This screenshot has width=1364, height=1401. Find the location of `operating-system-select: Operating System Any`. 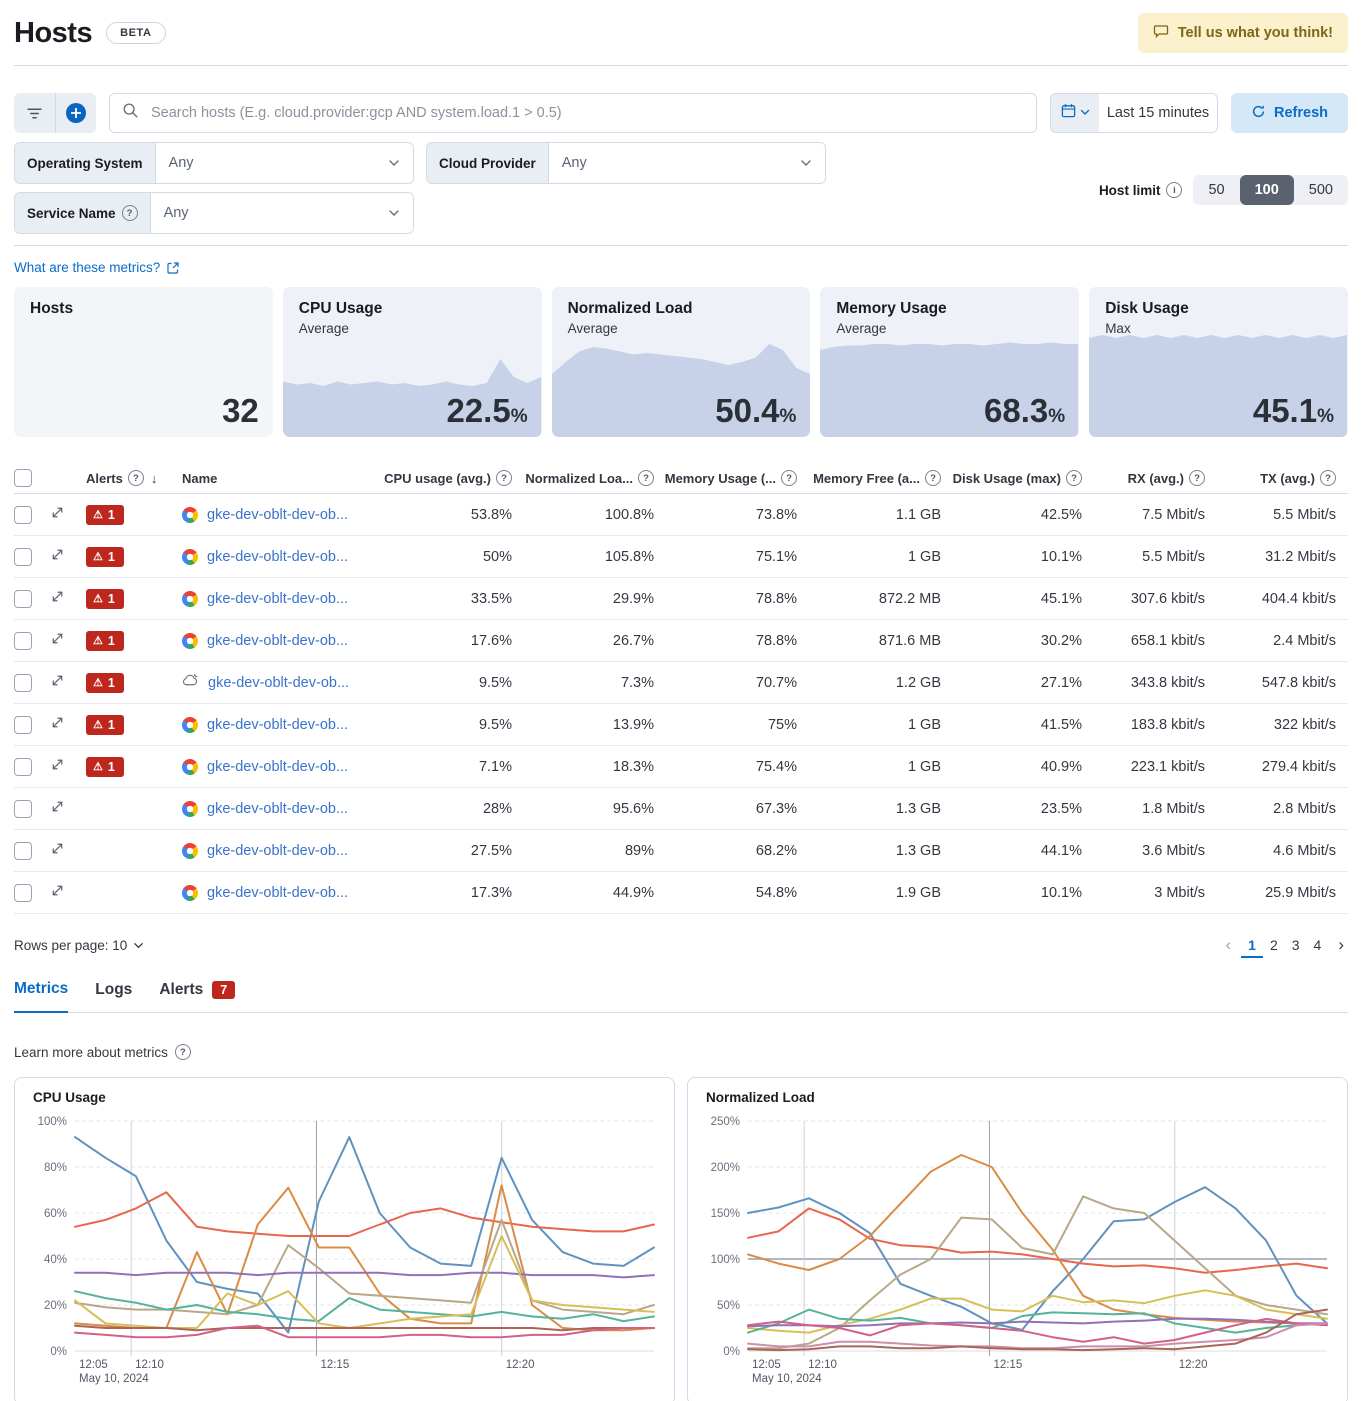

operating-system-select: Operating System Any is located at coordinates (214, 163).